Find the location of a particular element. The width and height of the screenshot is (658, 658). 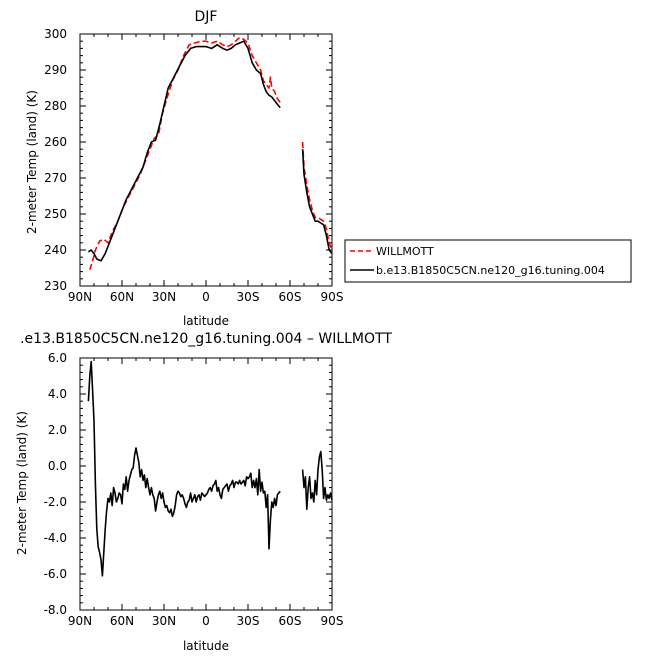

y-tick-label: 300 is located at coordinates (55, 34).